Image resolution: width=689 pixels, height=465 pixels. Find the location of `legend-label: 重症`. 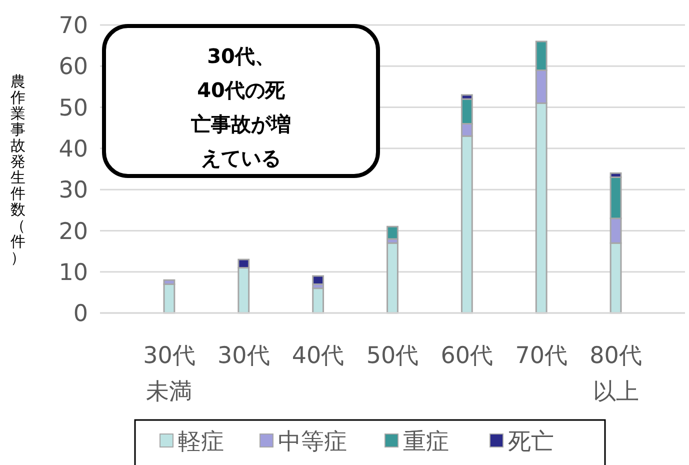

legend-label: 重症 is located at coordinates (426, 442).